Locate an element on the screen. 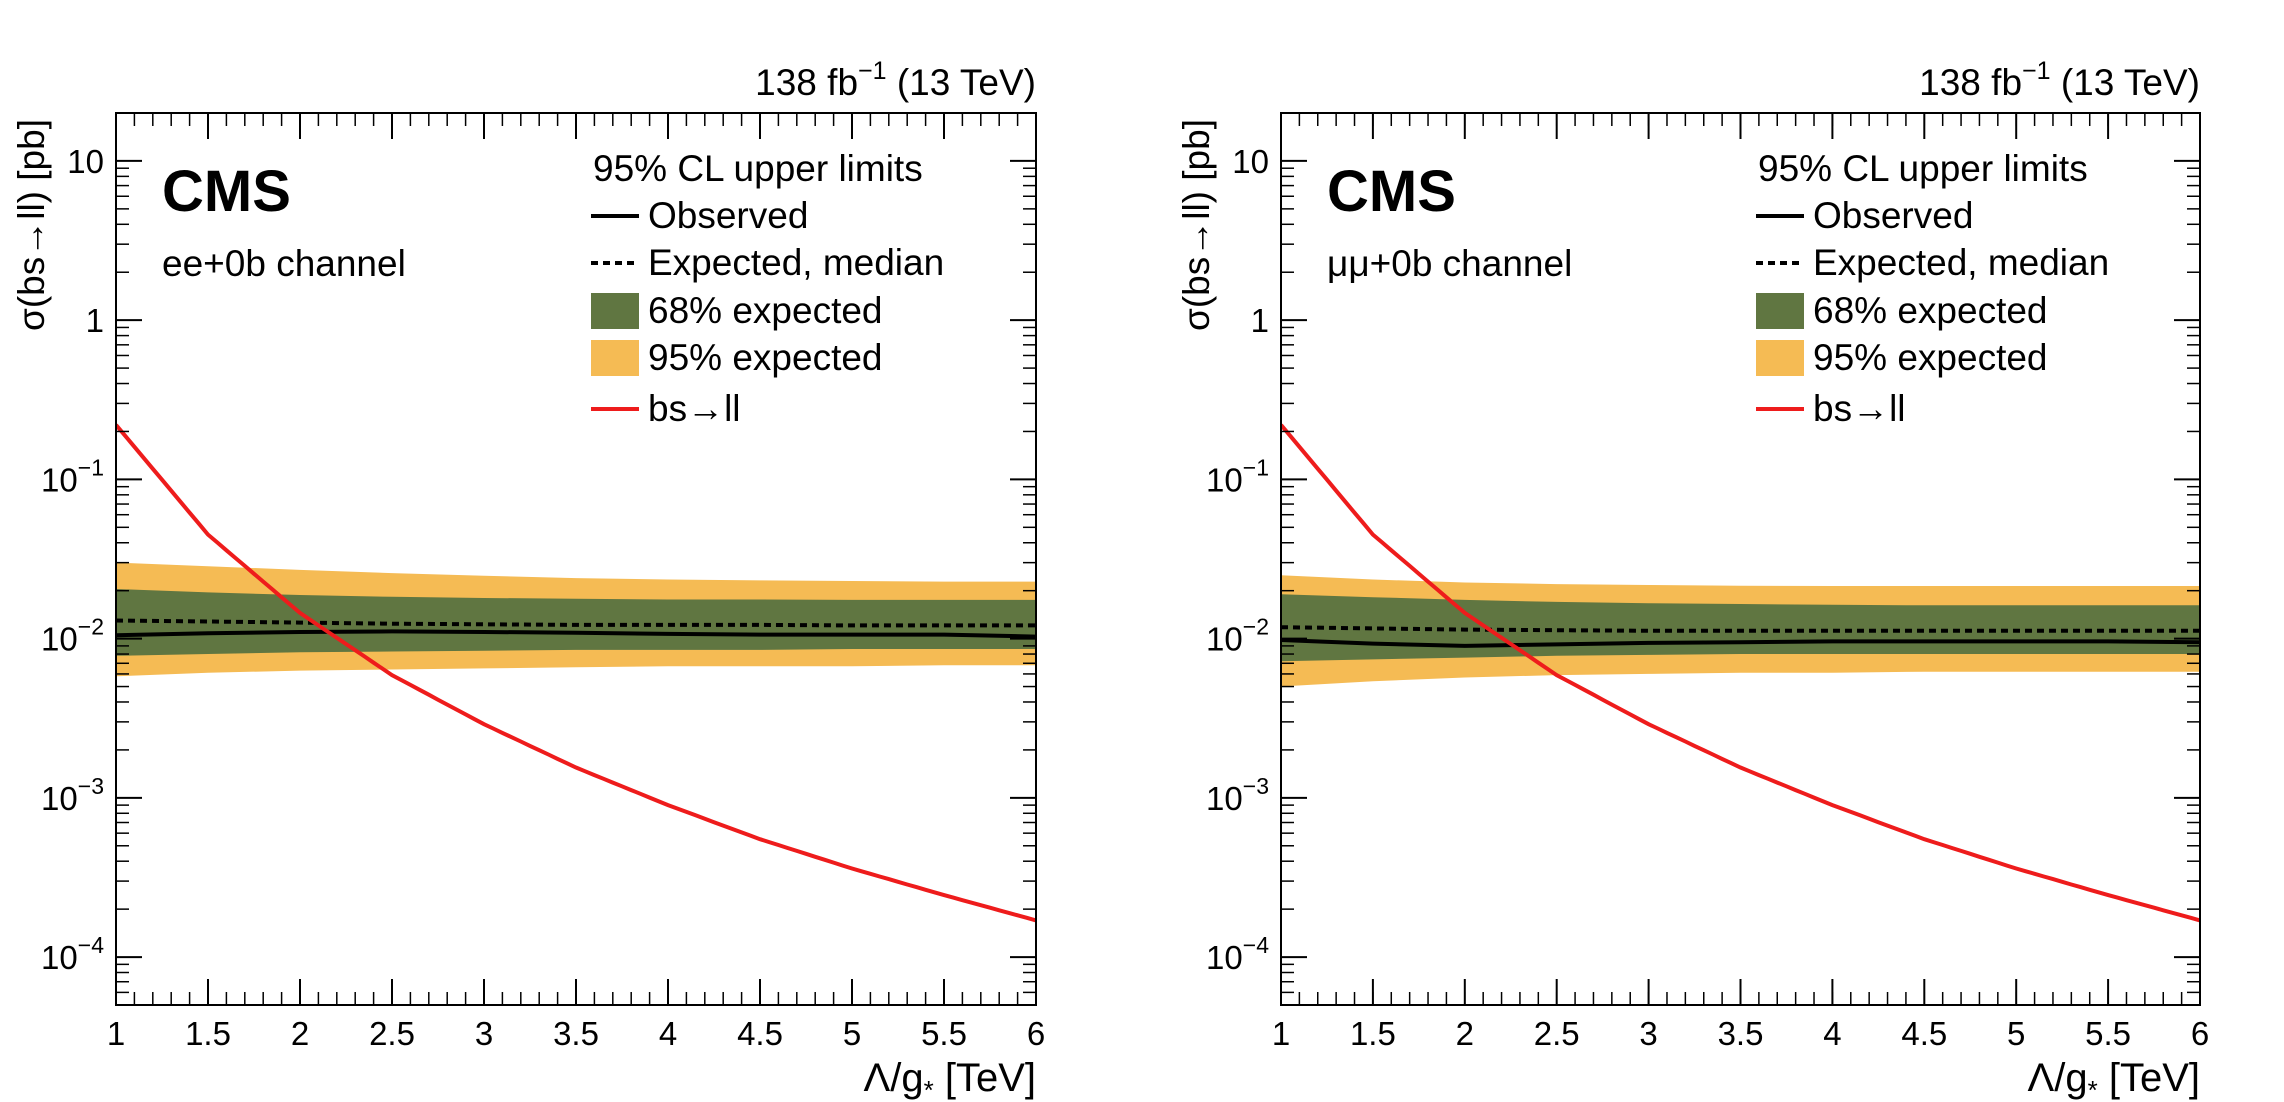 This screenshot has width=2284, height=1102. band-68-expected is located at coordinates (576, 622).